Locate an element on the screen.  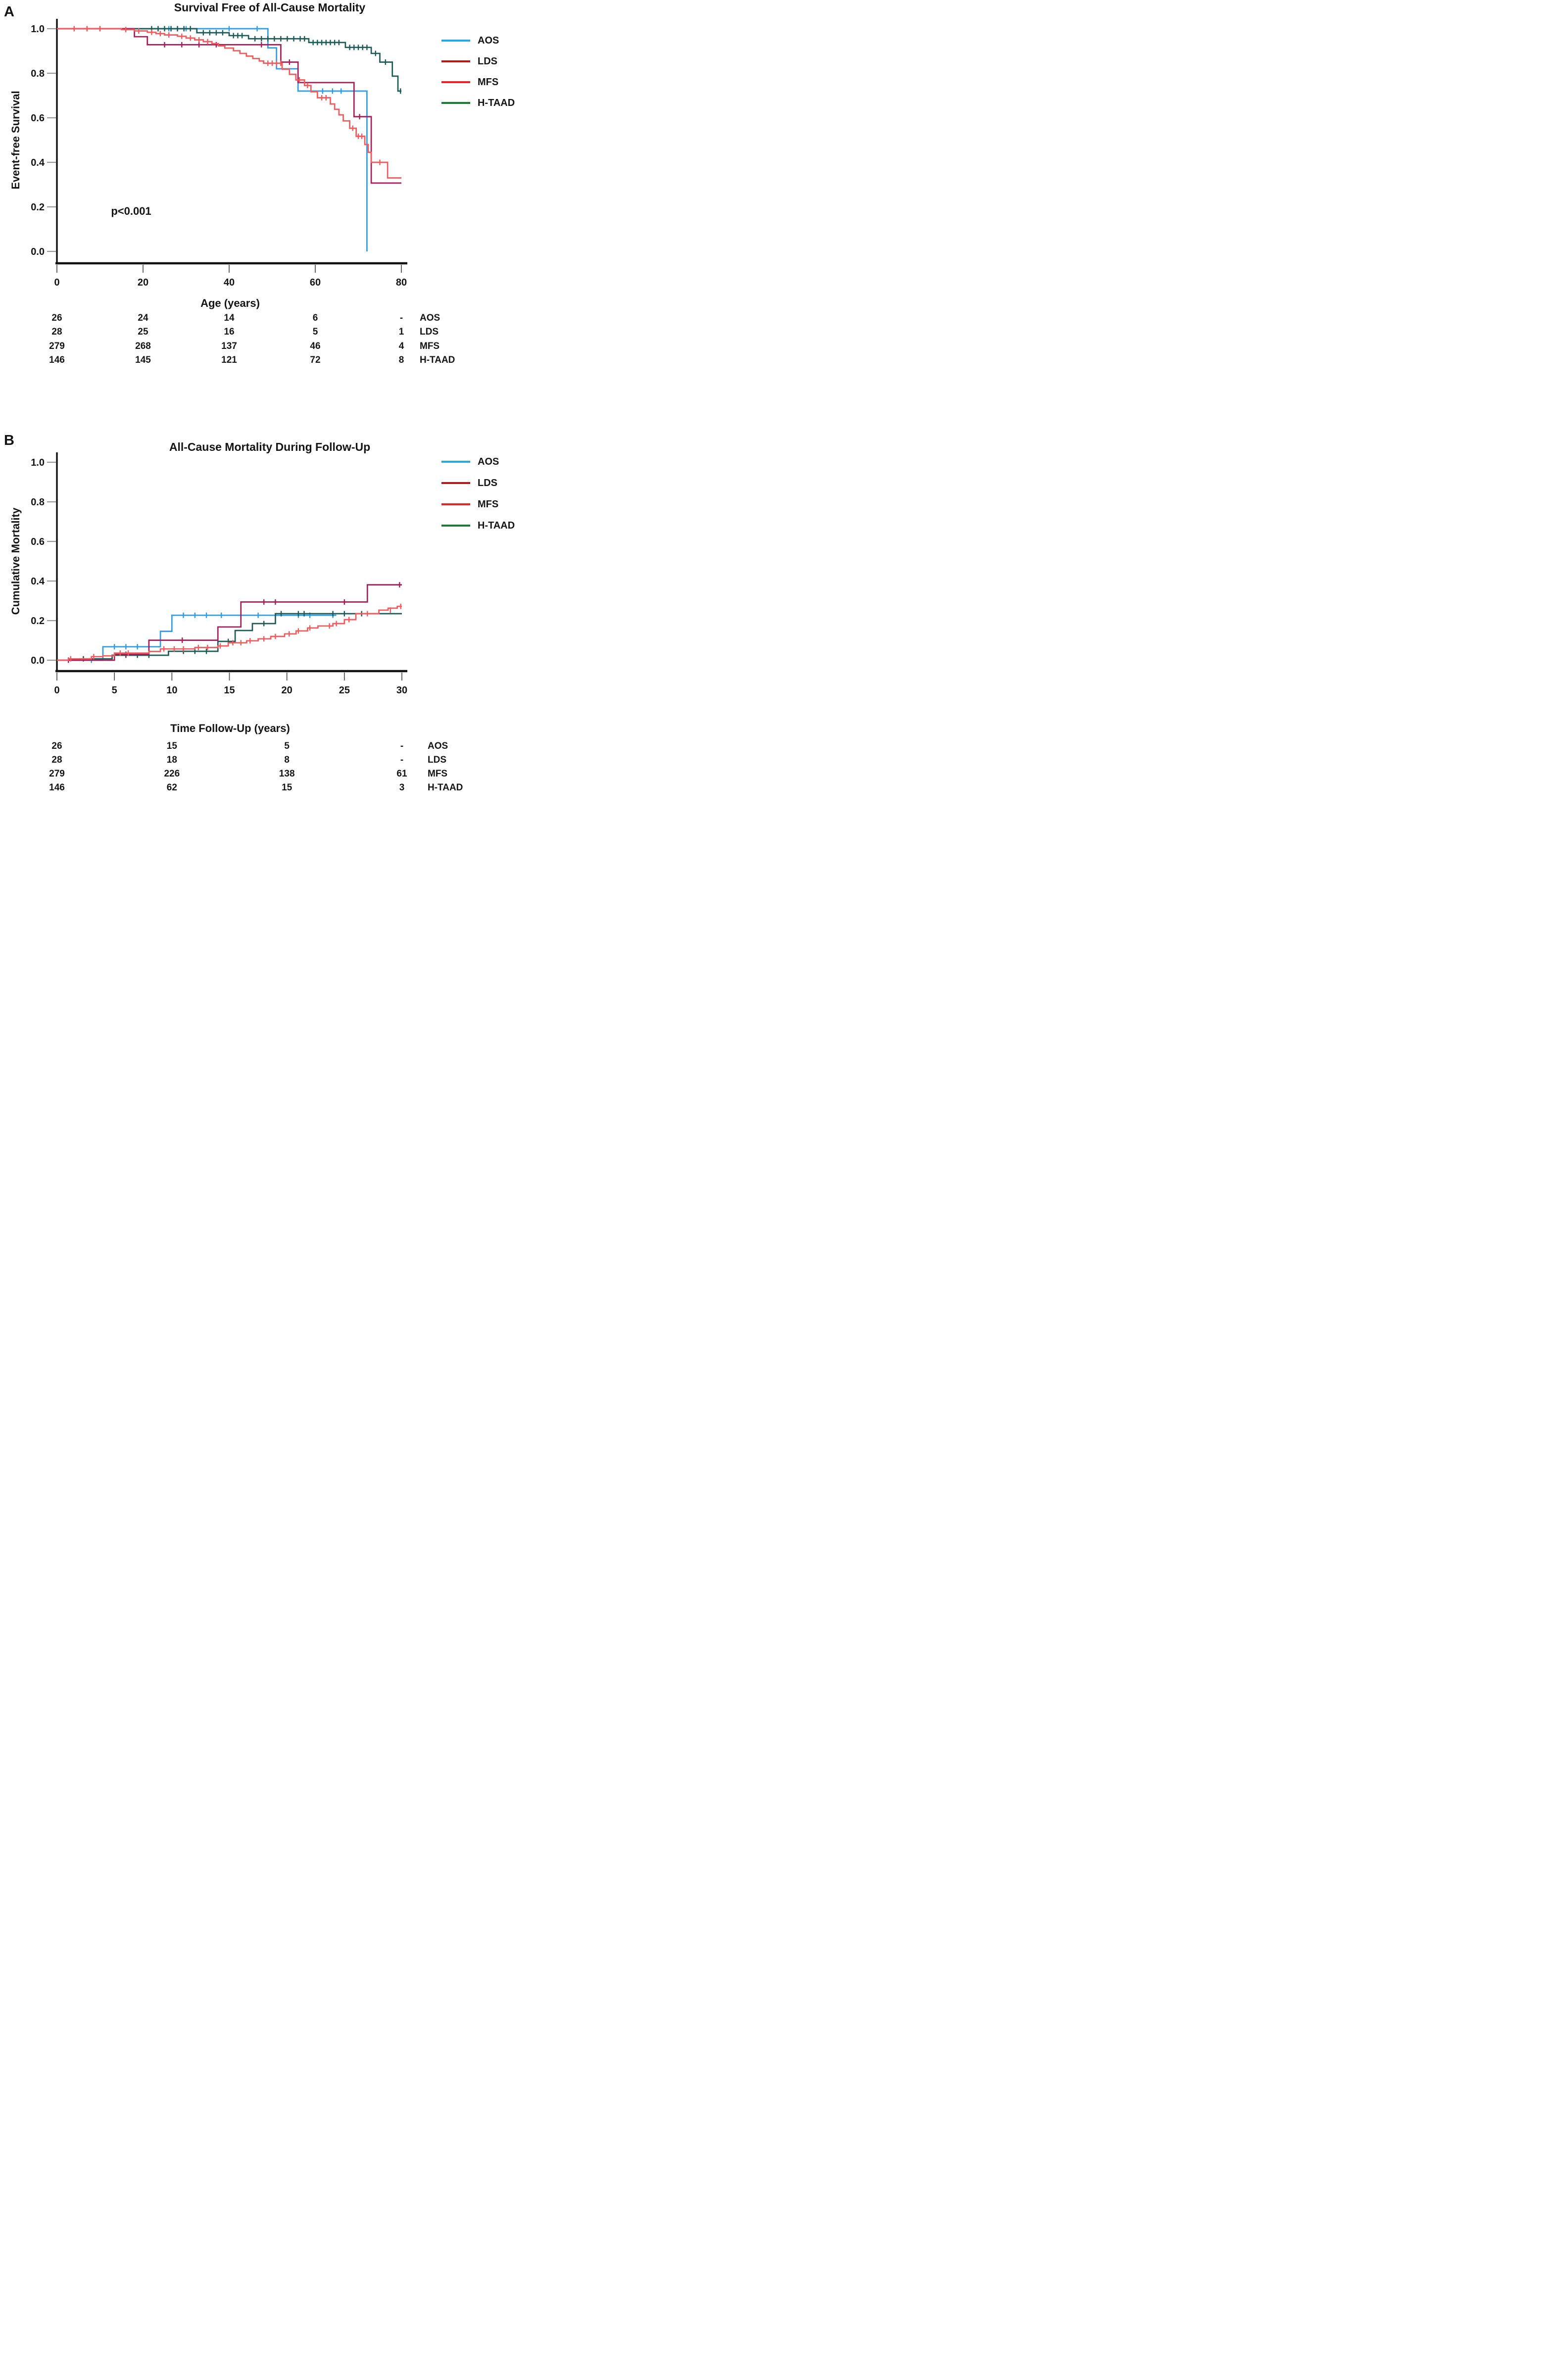
risk-count-AOS-t80: - is located at coordinates (401, 318).